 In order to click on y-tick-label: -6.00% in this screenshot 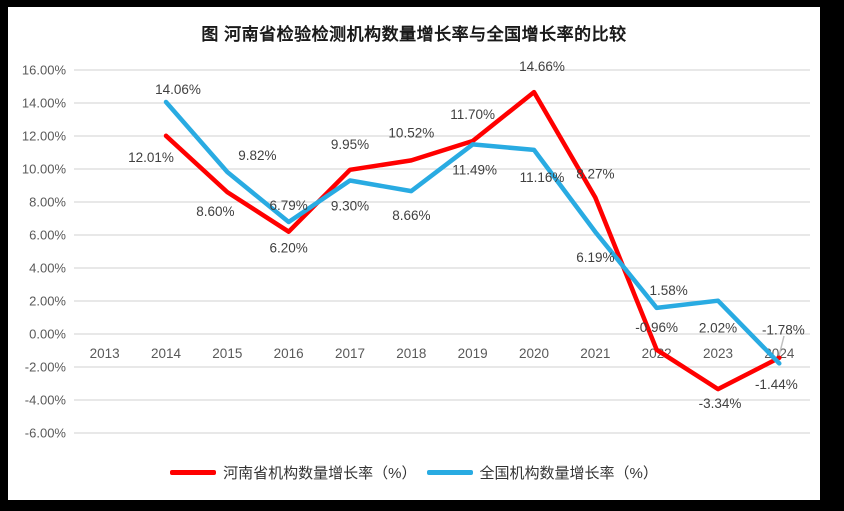, I will do `click(46, 433)`.